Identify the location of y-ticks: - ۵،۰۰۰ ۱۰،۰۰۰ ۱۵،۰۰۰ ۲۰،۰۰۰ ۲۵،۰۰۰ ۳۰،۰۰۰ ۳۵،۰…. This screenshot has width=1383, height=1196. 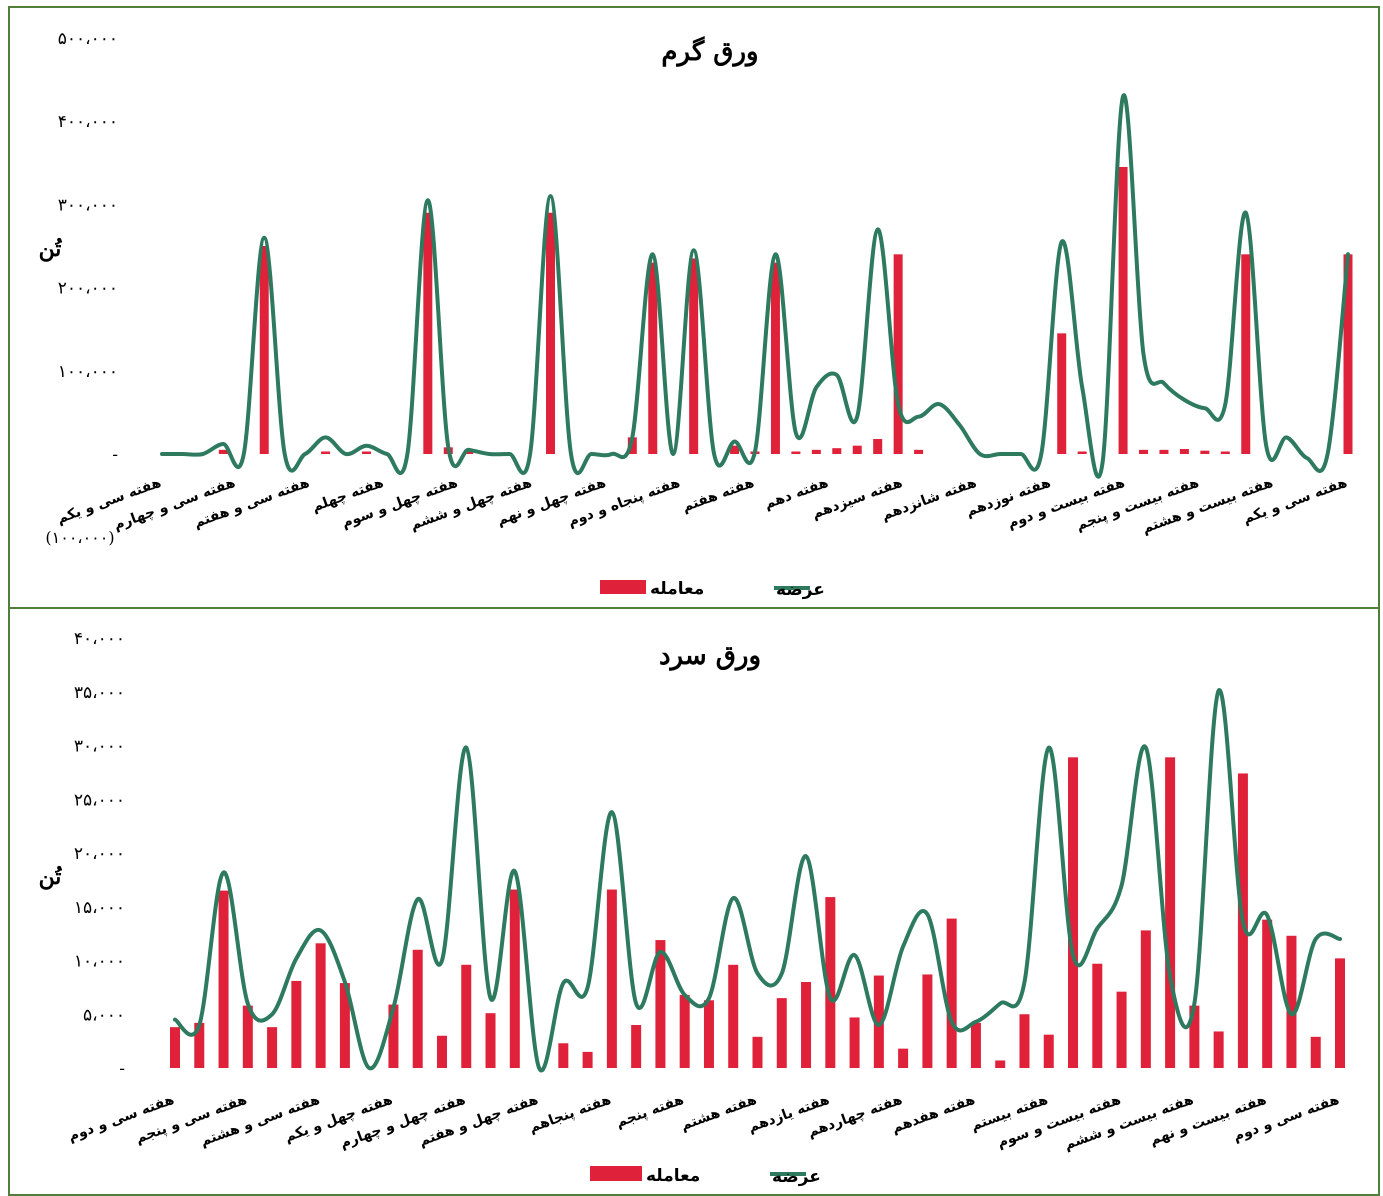
(99, 854).